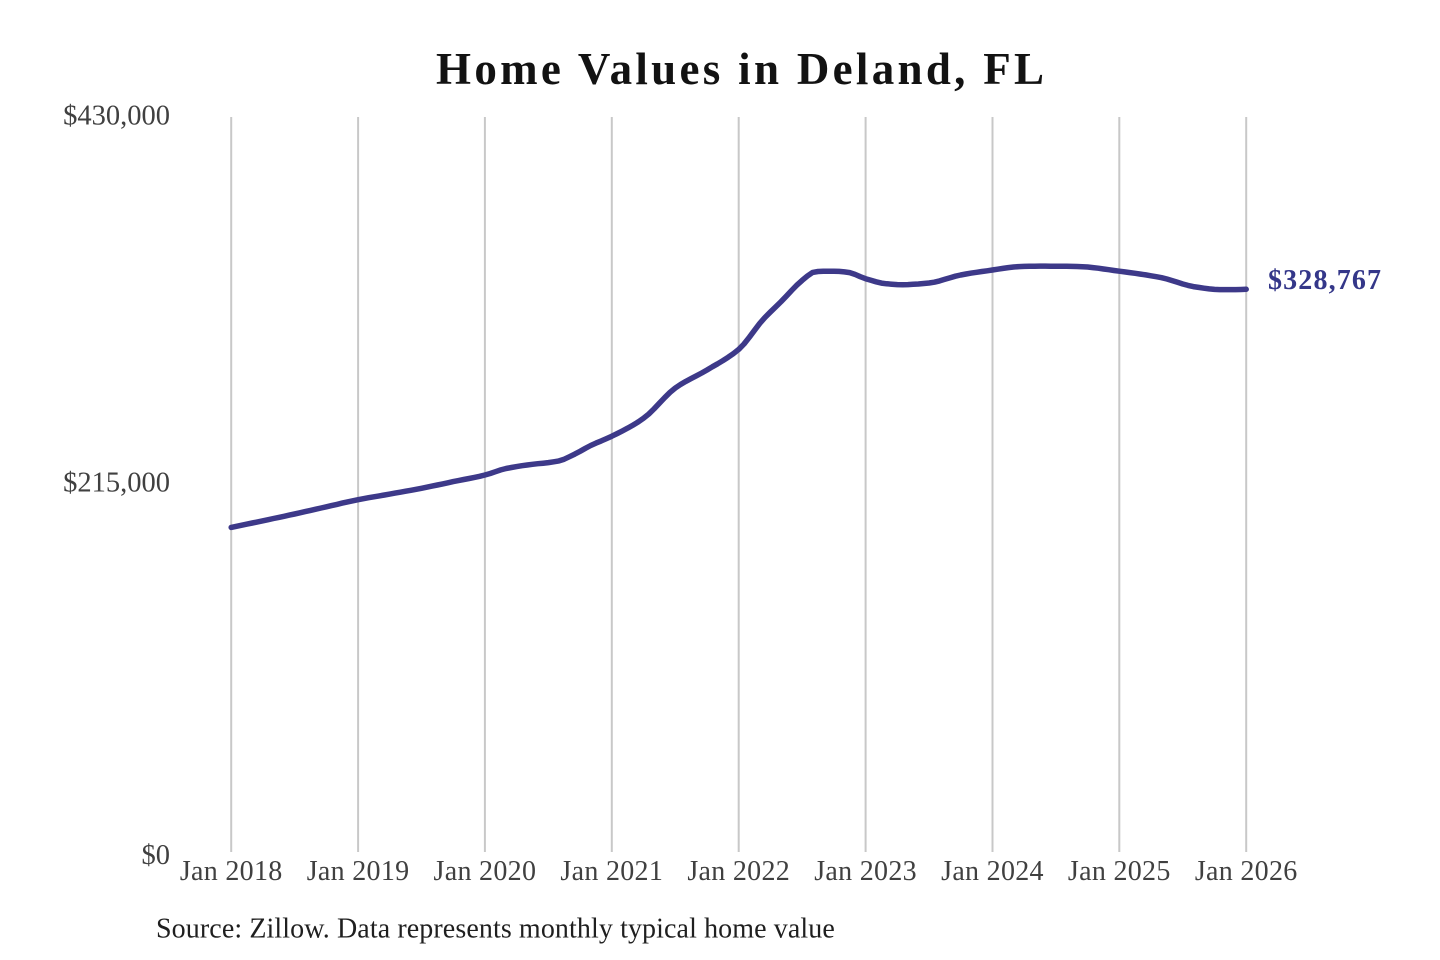  I want to click on svg-text: Jan 2023, so click(865, 871).